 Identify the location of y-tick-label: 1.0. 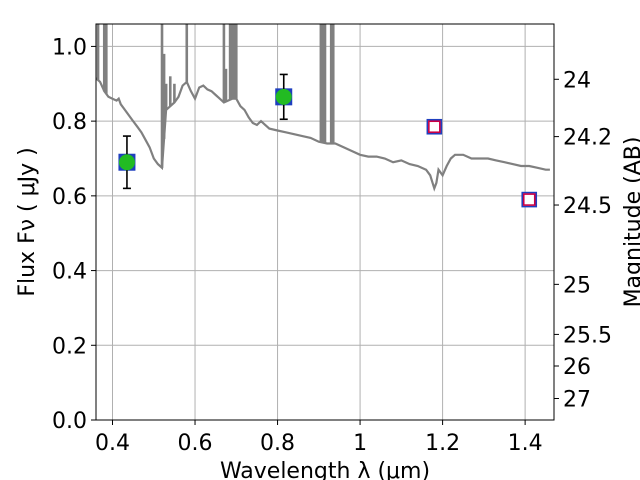
(69, 47).